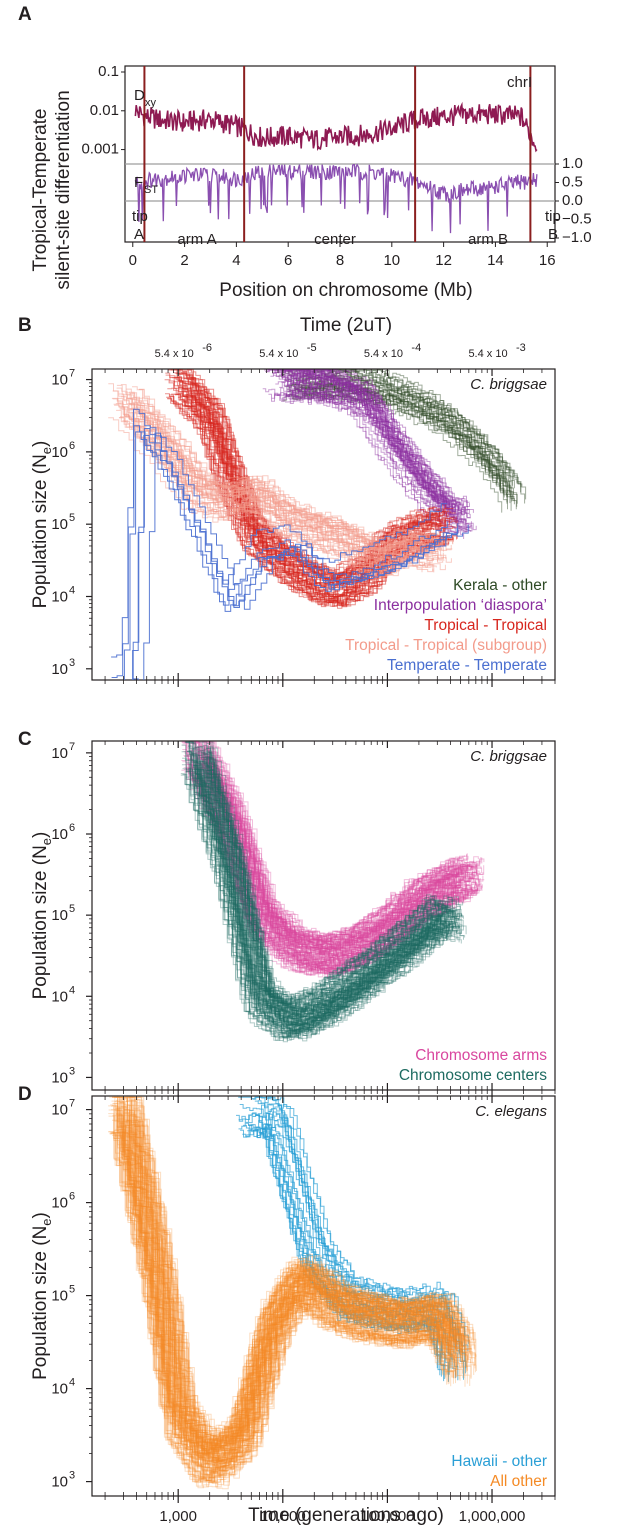 The image size is (618, 1527). Describe the element at coordinates (508, 756) in the screenshot. I see `species-label: C. briggsae` at that location.